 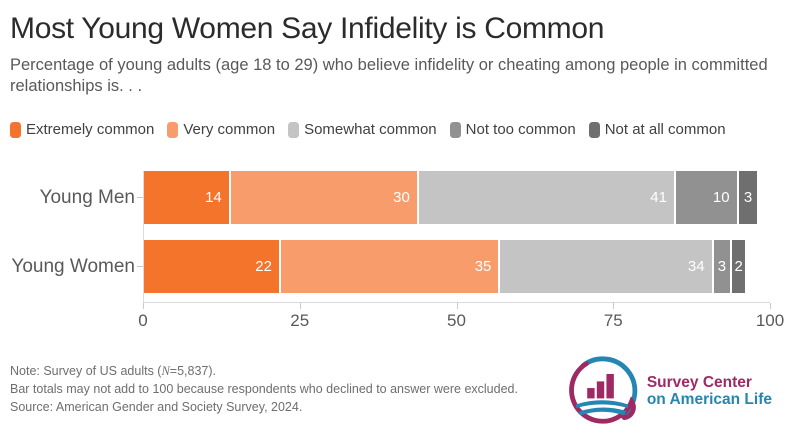 I want to click on bar-segment: 2, so click(x=738, y=267).